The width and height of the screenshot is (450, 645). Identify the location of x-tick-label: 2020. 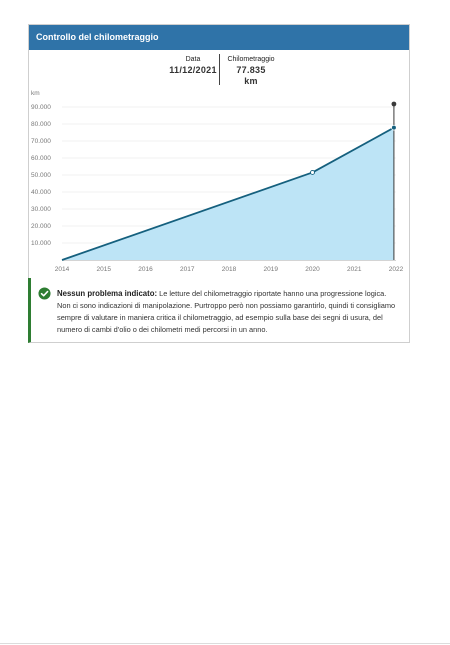
(312, 269).